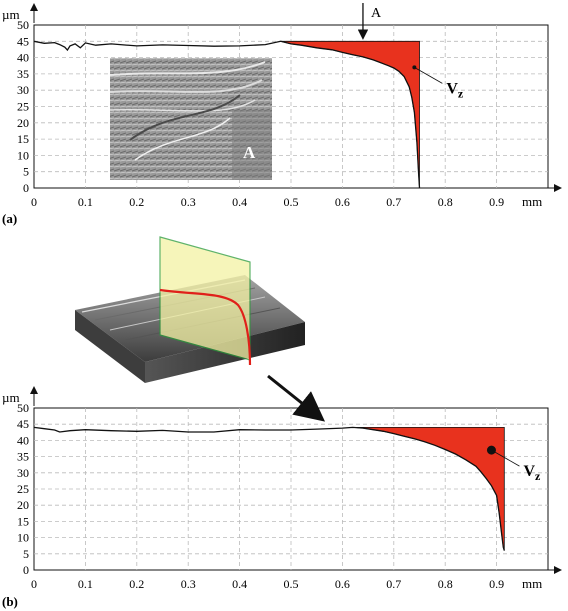 The height and width of the screenshot is (611, 568). What do you see at coordinates (376, 13) in the screenshot?
I see `arrow-label-a: A` at bounding box center [376, 13].